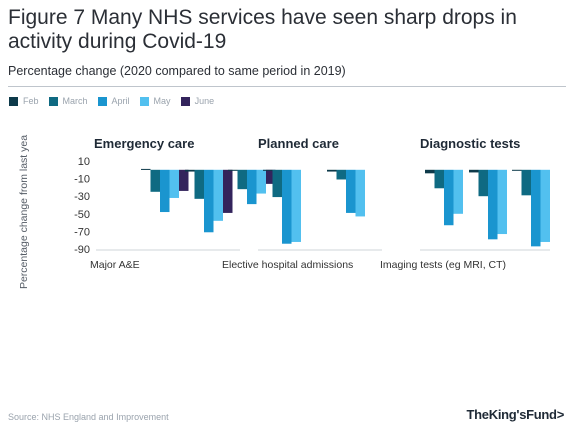 The height and width of the screenshot is (437, 574). I want to click on legend-label-april: April, so click(120, 101).